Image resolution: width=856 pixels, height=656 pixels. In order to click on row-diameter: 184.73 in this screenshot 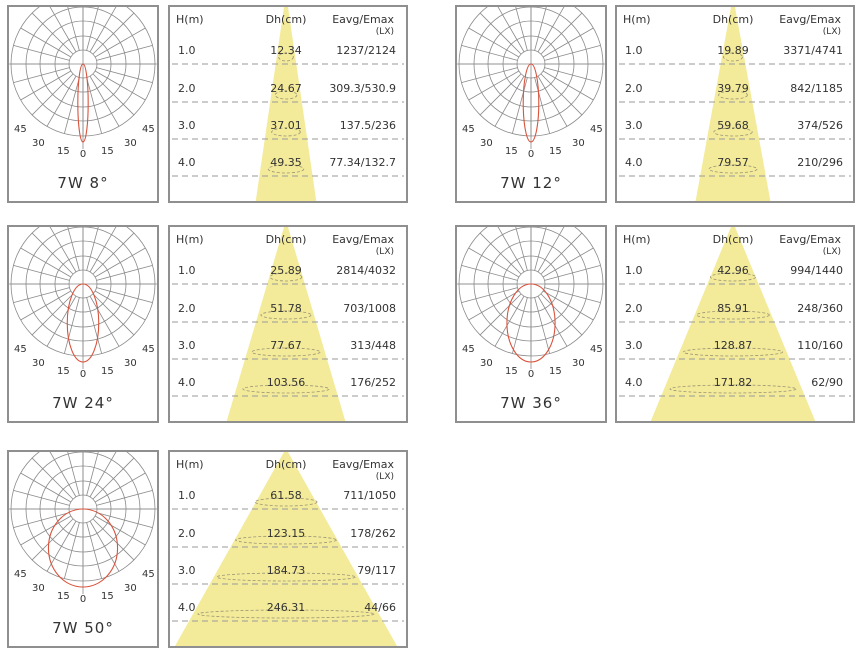, I will do `click(286, 570)`.